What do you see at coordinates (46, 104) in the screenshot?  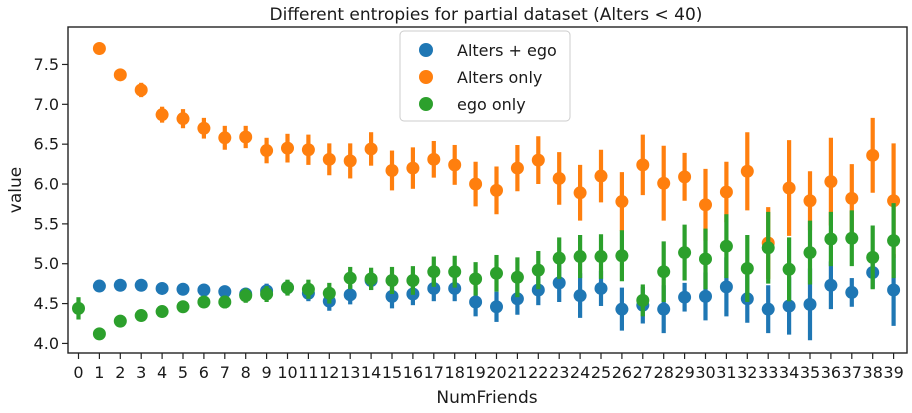 I see `y-tick-label: 7.0` at bounding box center [46, 104].